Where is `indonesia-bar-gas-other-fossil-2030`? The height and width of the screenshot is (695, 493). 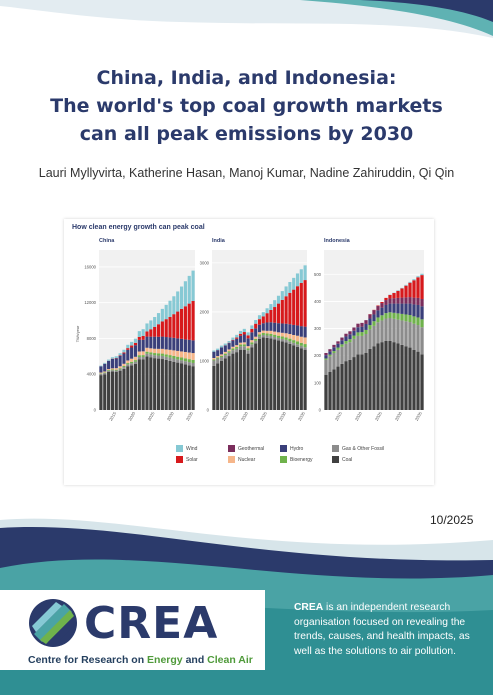 indonesia-bar-gas-other-fossil-2030 is located at coordinates (402, 332).